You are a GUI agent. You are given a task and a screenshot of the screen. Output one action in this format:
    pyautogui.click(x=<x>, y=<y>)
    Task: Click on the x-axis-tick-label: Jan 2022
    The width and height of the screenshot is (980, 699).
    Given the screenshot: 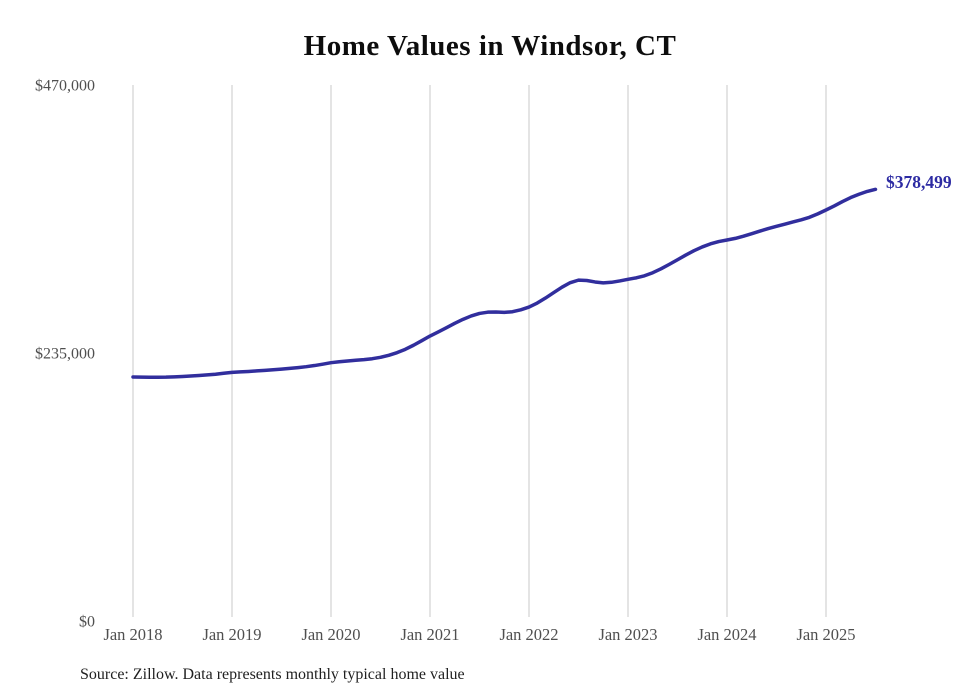 What is the action you would take?
    pyautogui.click(x=528, y=634)
    